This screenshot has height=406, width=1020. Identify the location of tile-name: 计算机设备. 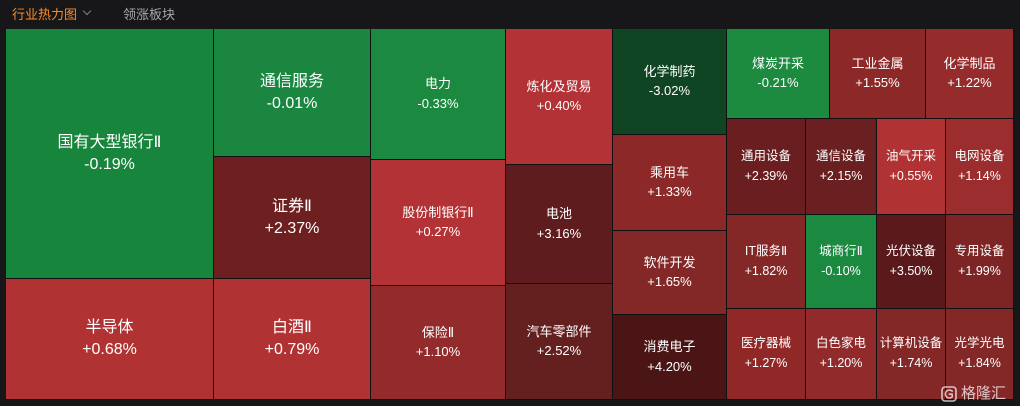
(911, 343).